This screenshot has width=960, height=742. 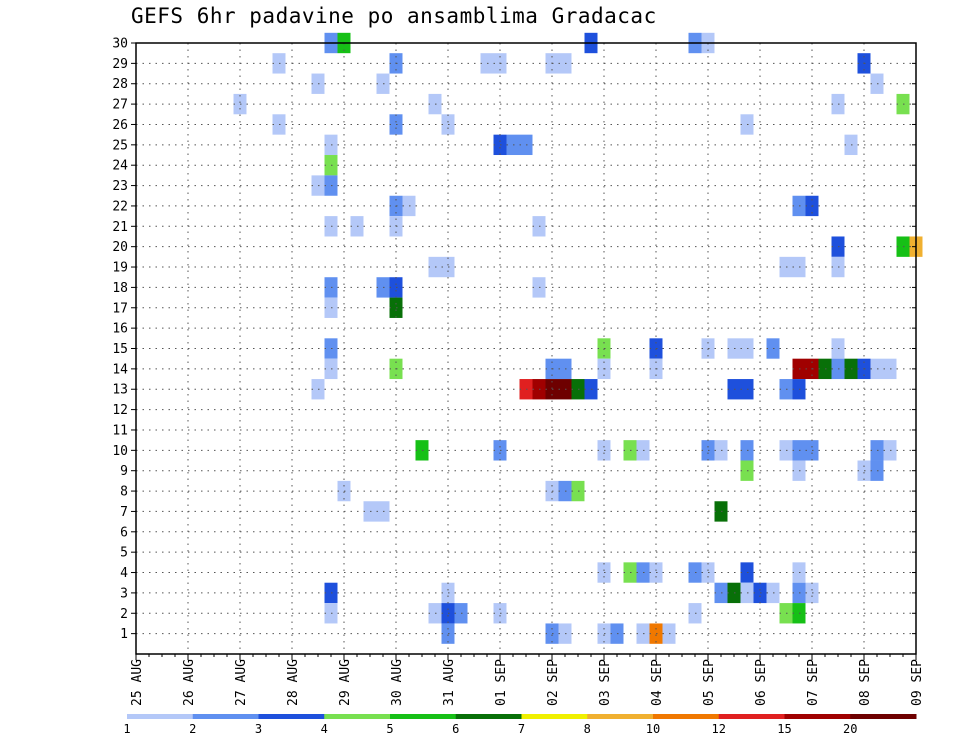 What do you see at coordinates (120, 247) in the screenshot?
I see `y-tick-label: 20` at bounding box center [120, 247].